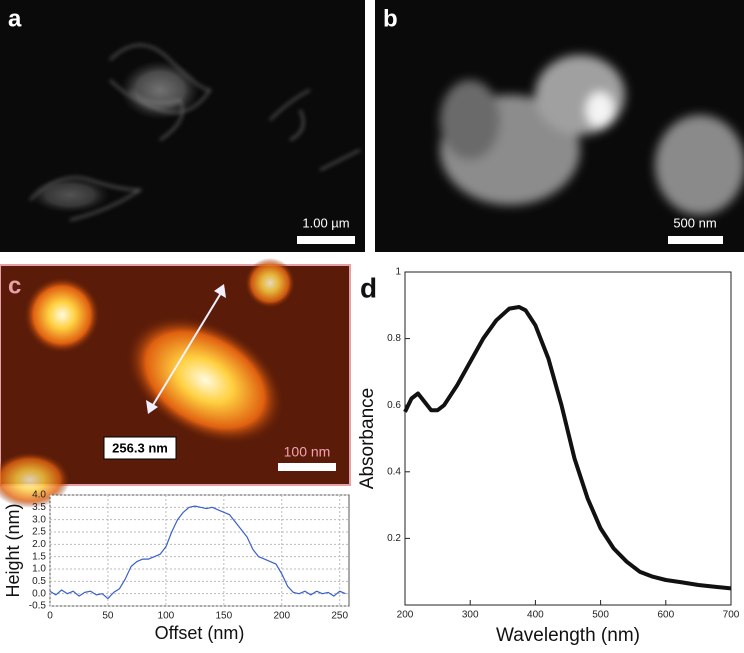 This screenshot has width=744, height=653. What do you see at coordinates (394, 338) in the screenshot?
I see `y-tick-label: 0.8` at bounding box center [394, 338].